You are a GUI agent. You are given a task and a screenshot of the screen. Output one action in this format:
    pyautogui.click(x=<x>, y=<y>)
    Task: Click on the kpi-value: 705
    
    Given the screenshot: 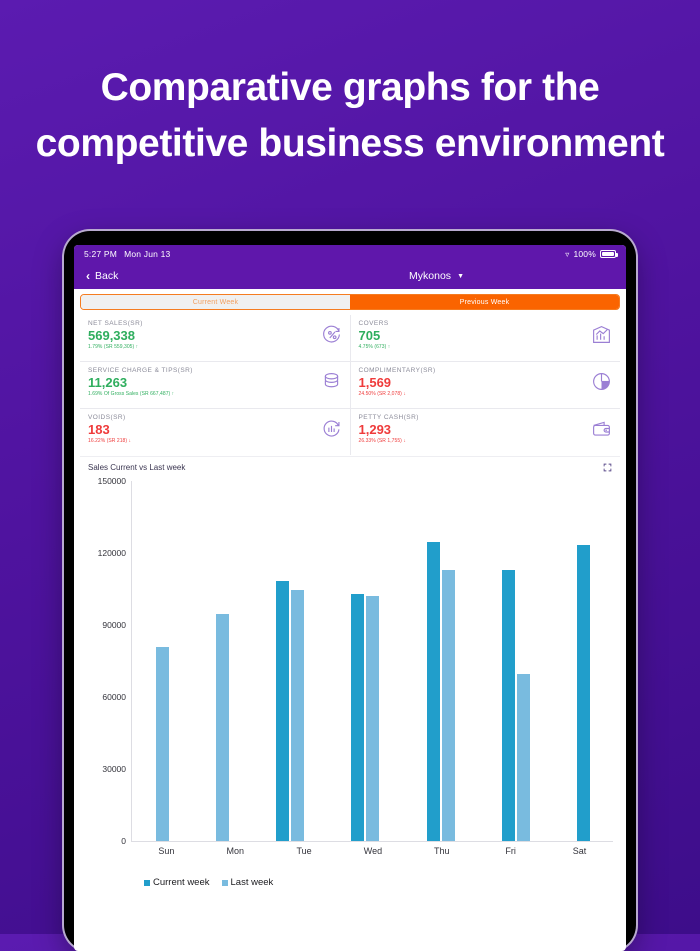 What is the action you would take?
    pyautogui.click(x=369, y=335)
    